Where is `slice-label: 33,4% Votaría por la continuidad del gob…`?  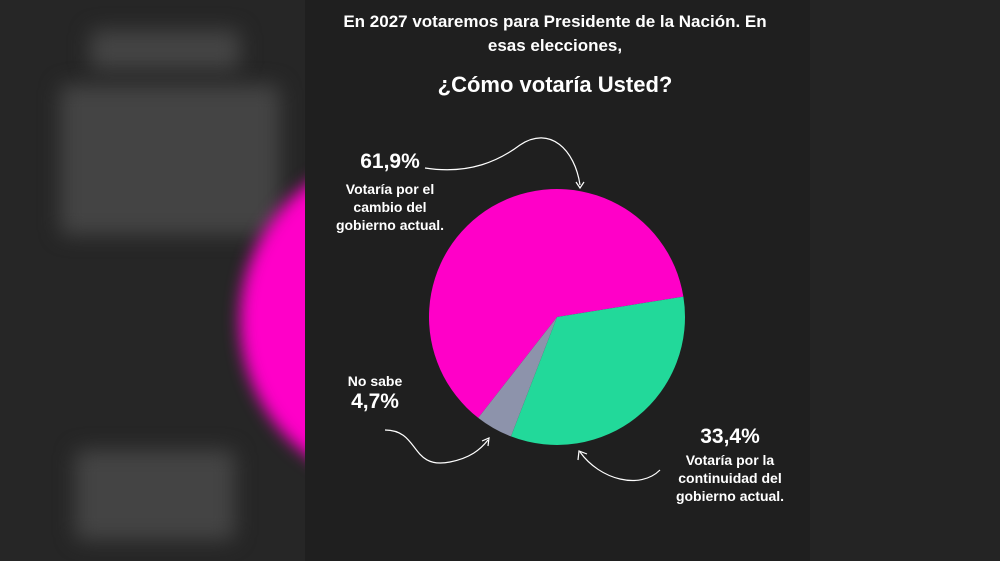
slice-label: 33,4% Votaría por la continuidad del gob… is located at coordinates (730, 465).